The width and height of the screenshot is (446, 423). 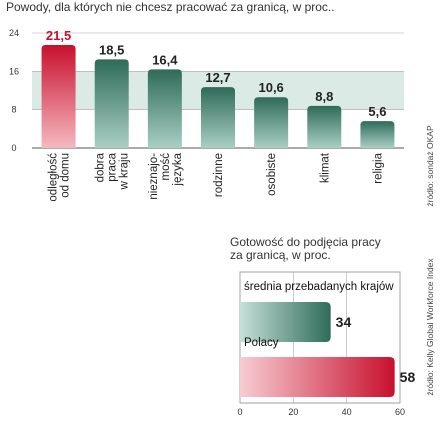 What do you see at coordinates (430, 166) in the screenshot?
I see `chart1-source: źródło: sondaż OKAP` at bounding box center [430, 166].